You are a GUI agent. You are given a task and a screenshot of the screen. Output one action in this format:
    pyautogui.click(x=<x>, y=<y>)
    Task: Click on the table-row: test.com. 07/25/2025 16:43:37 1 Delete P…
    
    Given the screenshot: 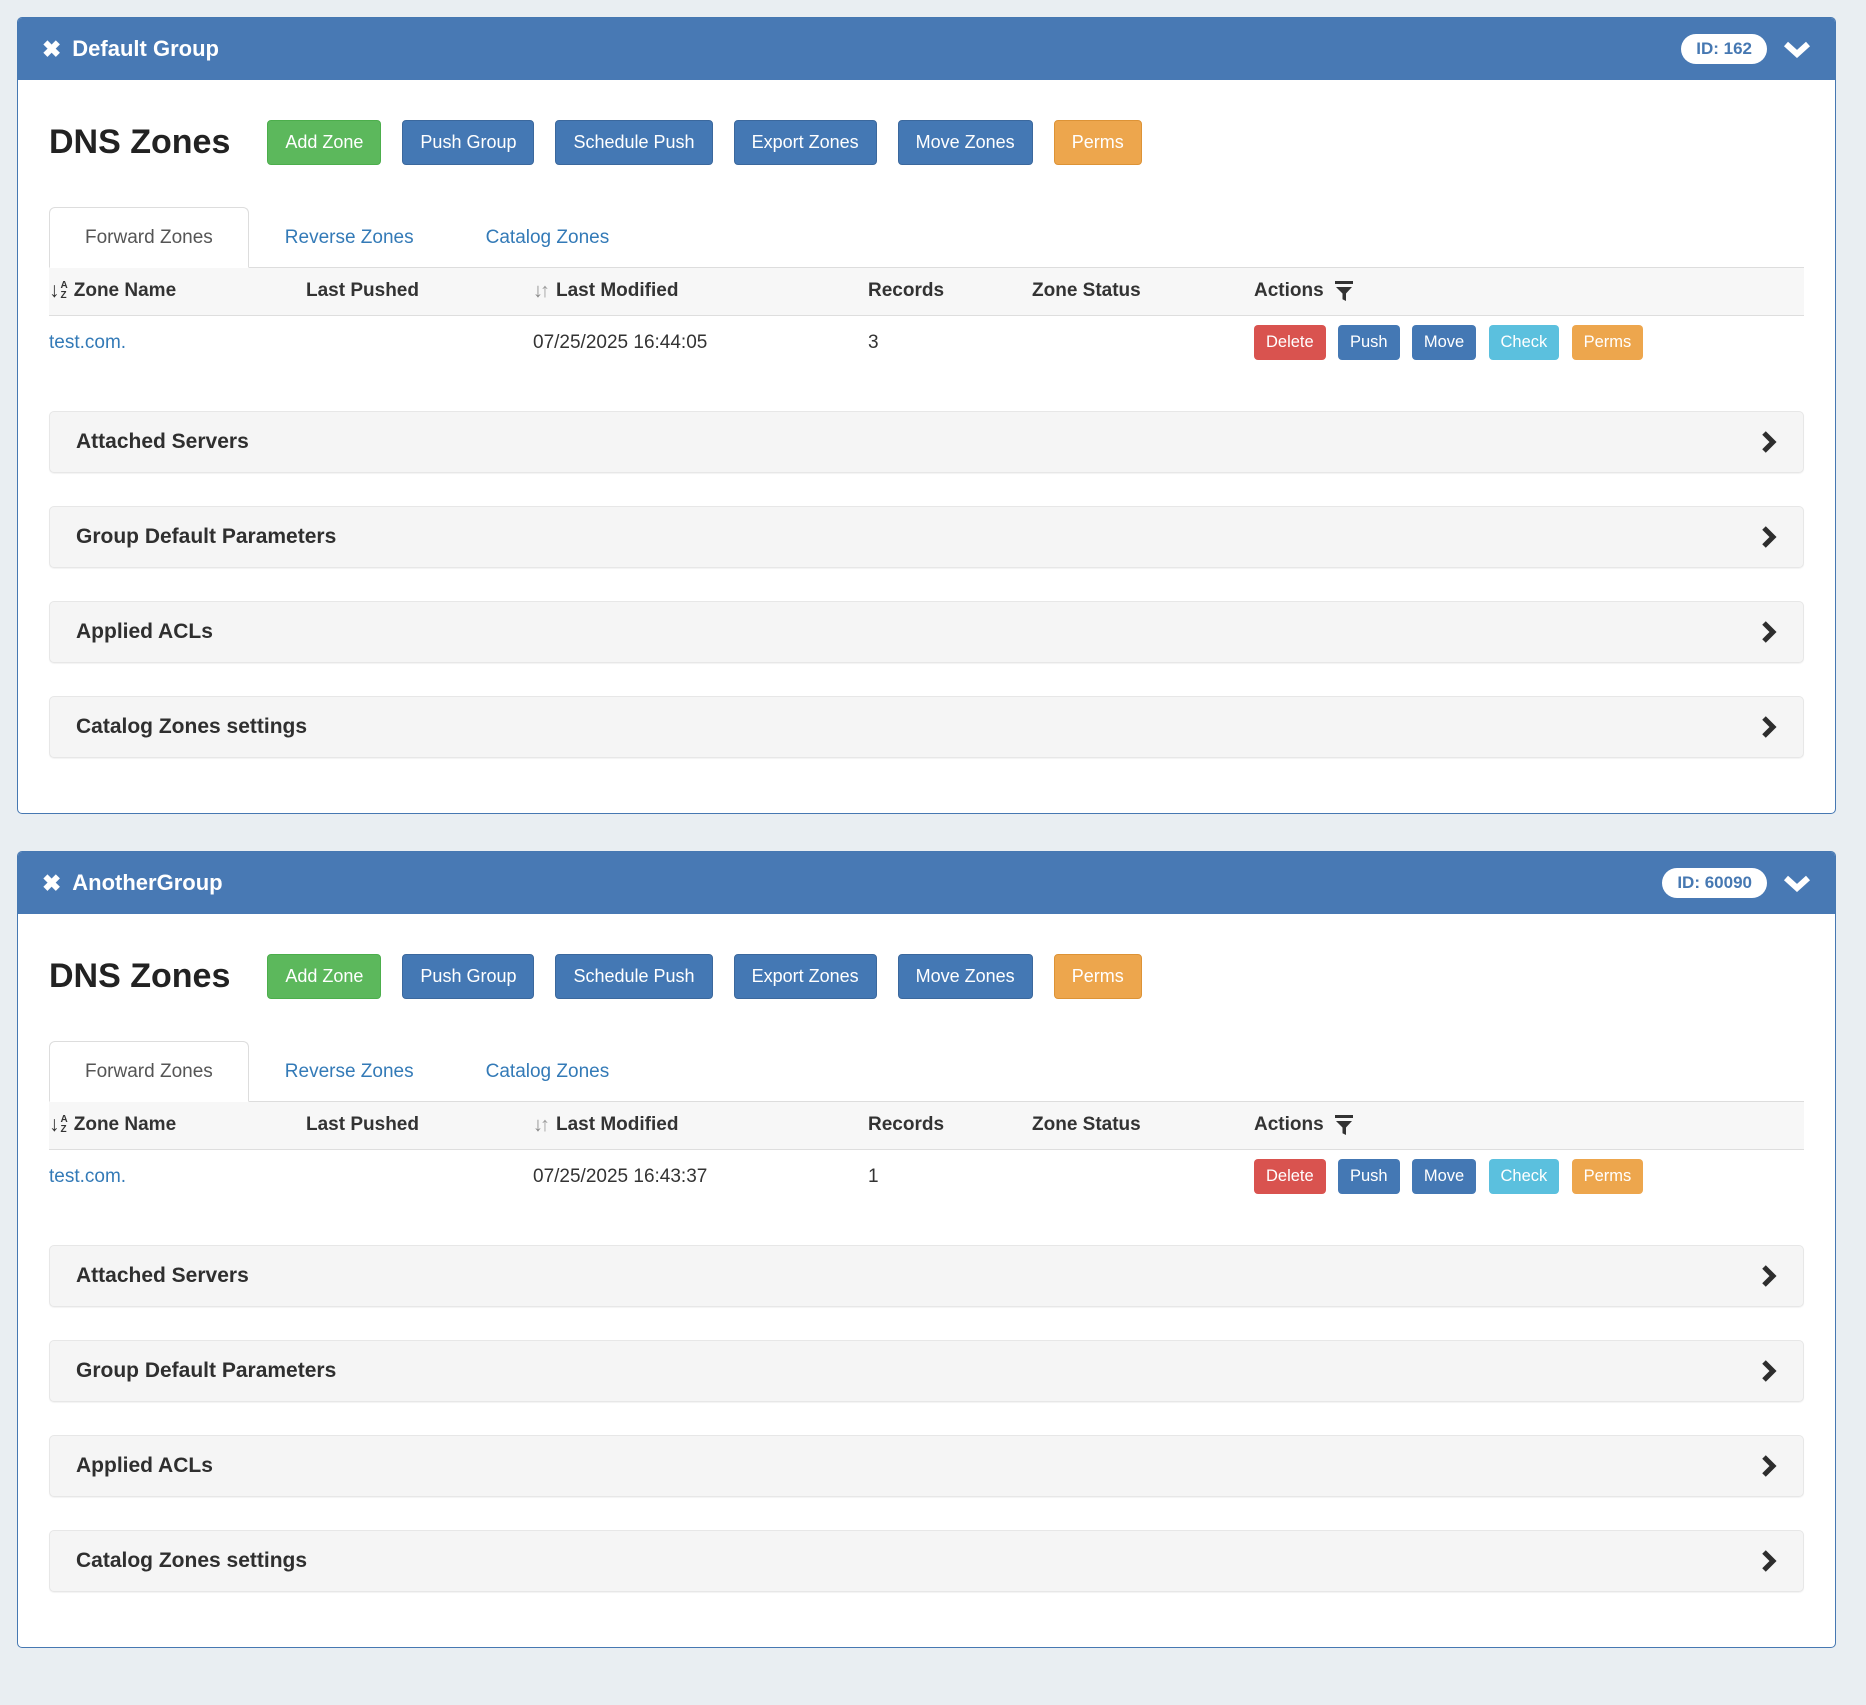 What is the action you would take?
    pyautogui.click(x=926, y=1180)
    